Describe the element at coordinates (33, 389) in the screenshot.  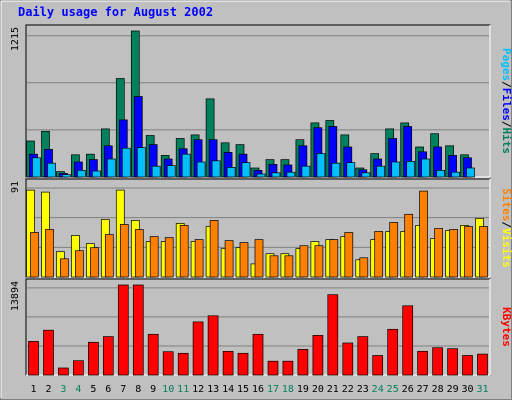
I see `x-tick-label: 1` at that location.